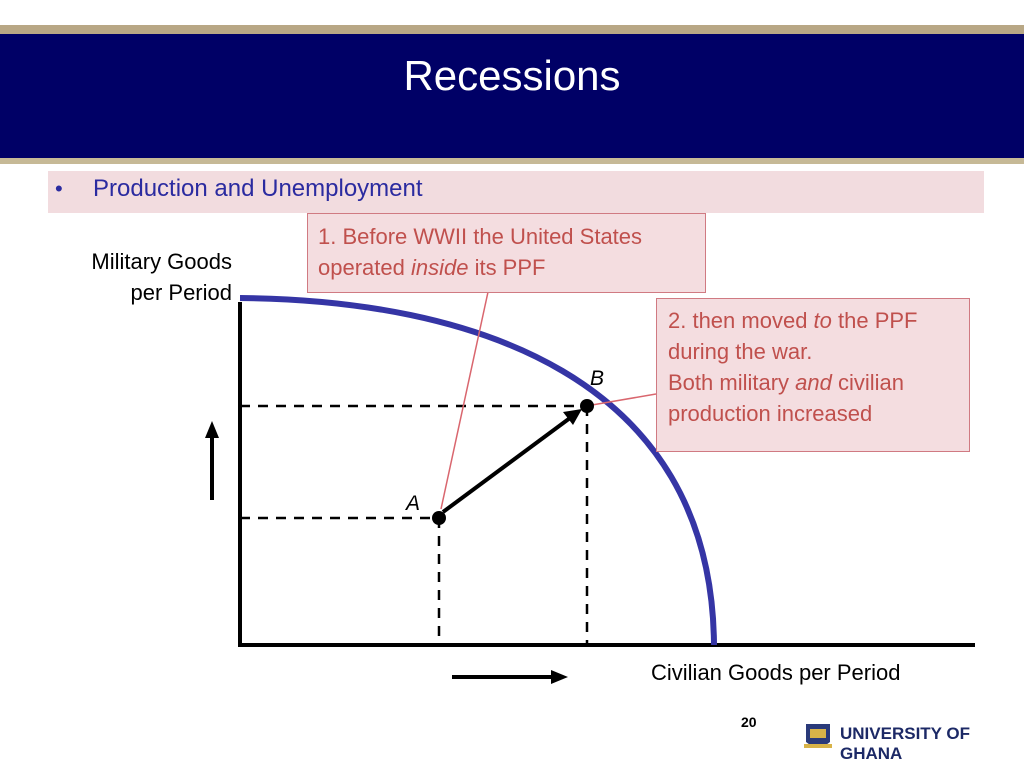 The image size is (1024, 768). I want to click on point-a-label: A, so click(412, 503).